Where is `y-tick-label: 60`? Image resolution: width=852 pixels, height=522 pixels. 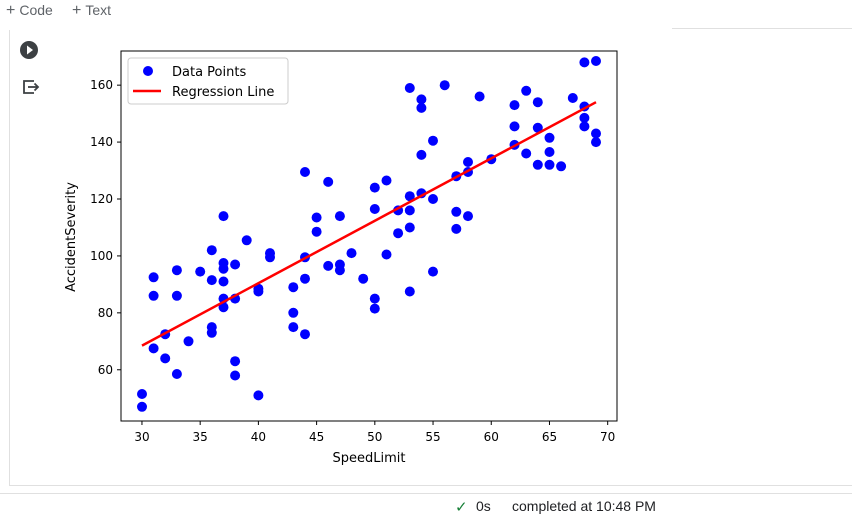 y-tick-label: 60 is located at coordinates (105, 370).